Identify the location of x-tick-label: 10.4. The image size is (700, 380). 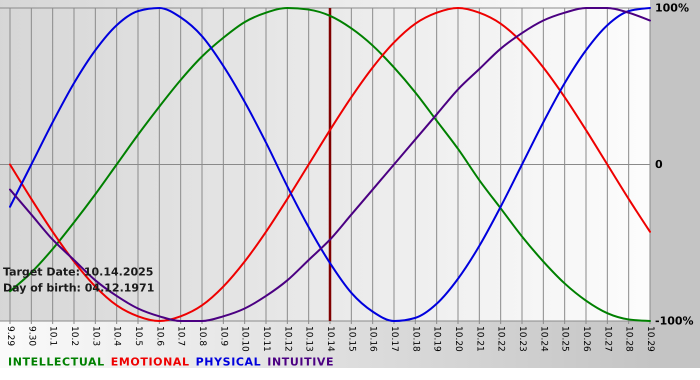
(117, 336).